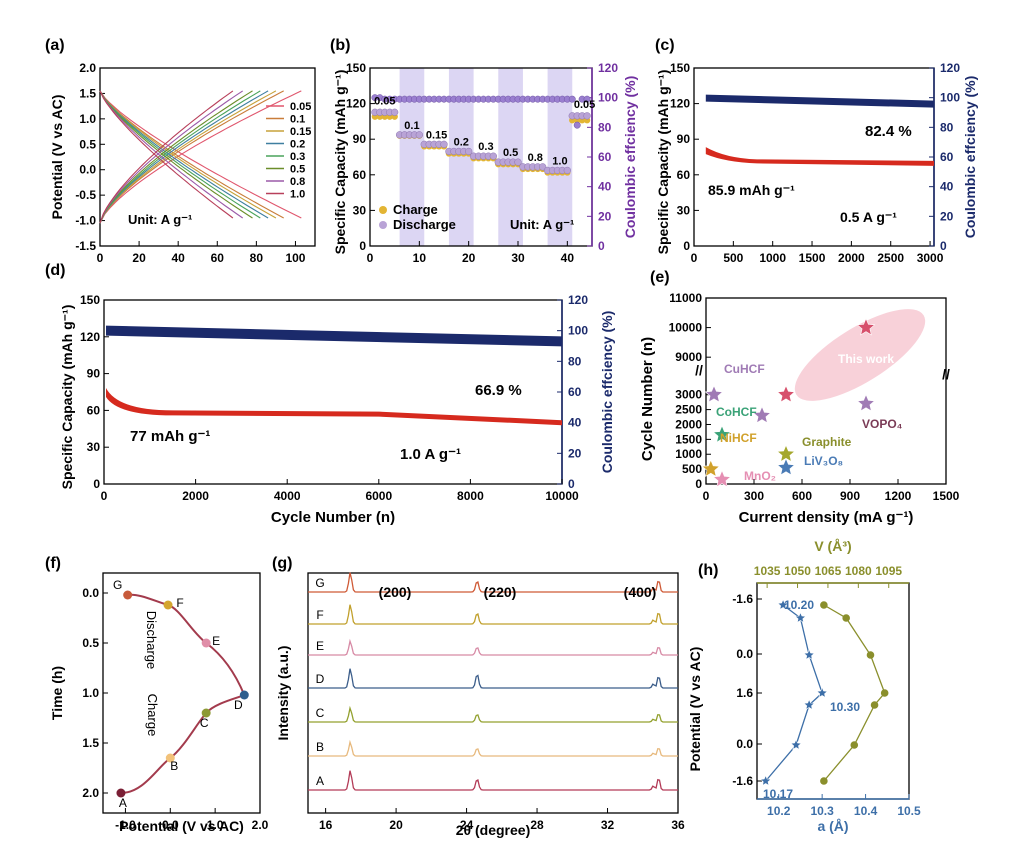 This screenshot has height=851, width=1021. Describe the element at coordinates (96, 484) in the screenshot. I see `y-tick-label-d: 0` at that location.